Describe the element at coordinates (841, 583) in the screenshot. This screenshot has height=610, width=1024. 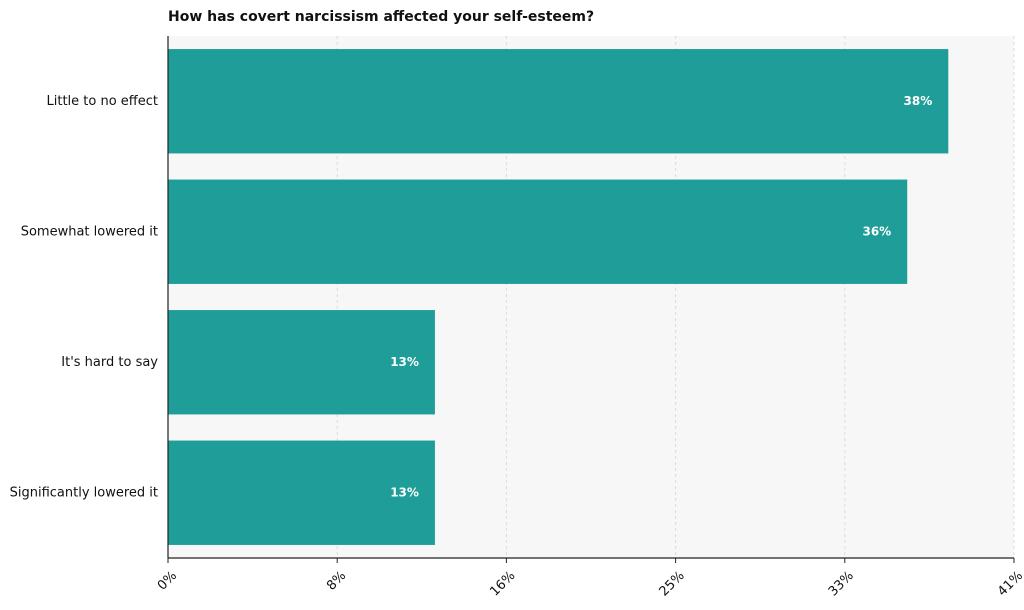
I see `x-tick-label: 33%` at that location.